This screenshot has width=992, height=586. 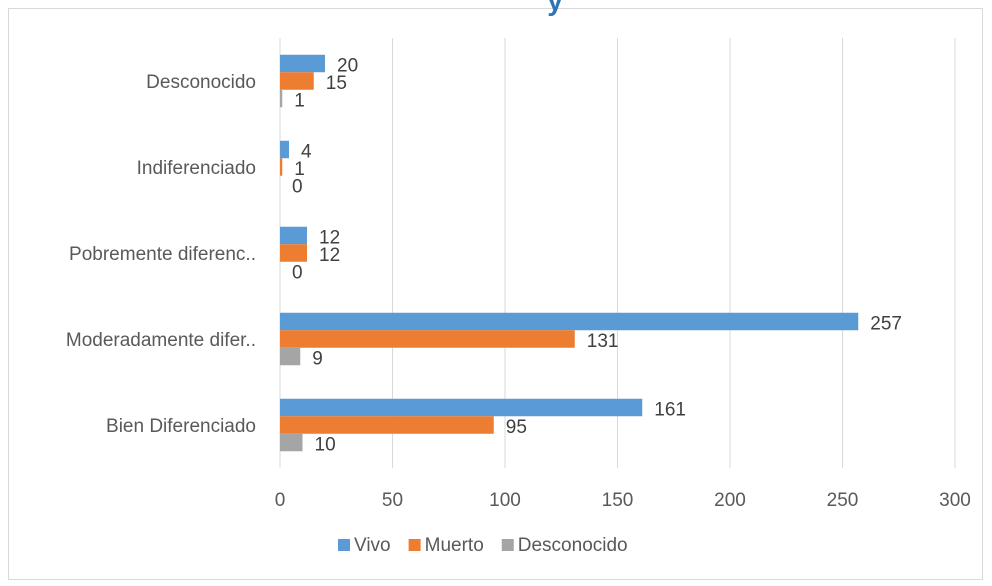 I want to click on data-label: 161, so click(x=670, y=409).